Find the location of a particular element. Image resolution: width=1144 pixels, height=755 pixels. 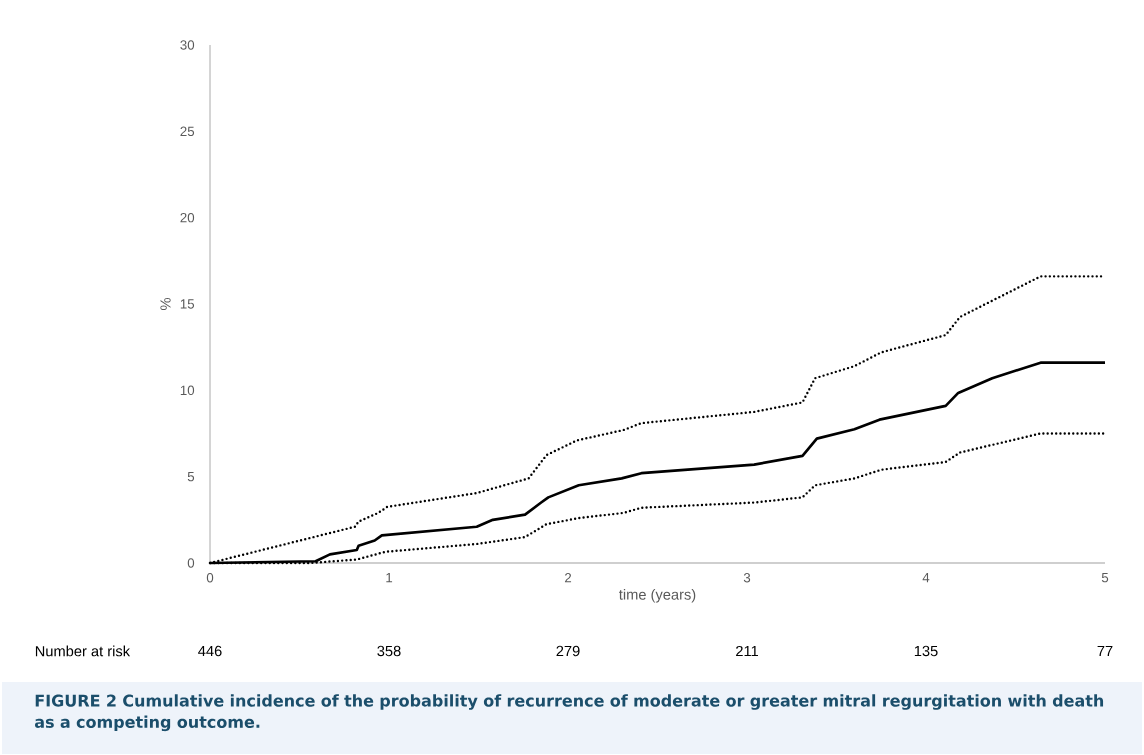

x-tick-label: 3 is located at coordinates (747, 578).